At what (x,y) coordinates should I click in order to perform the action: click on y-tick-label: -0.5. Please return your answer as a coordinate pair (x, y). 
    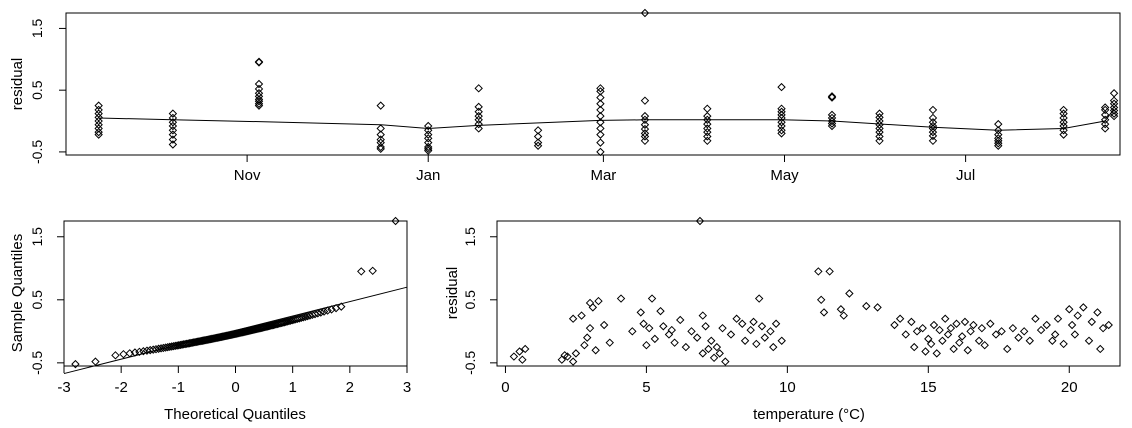
    Looking at the image, I should click on (37, 363).